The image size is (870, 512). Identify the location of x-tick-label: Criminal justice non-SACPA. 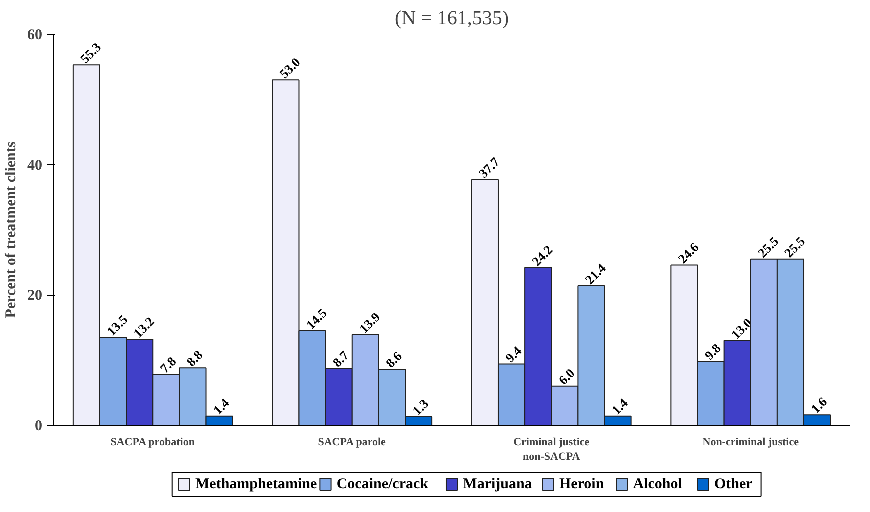
(552, 449).